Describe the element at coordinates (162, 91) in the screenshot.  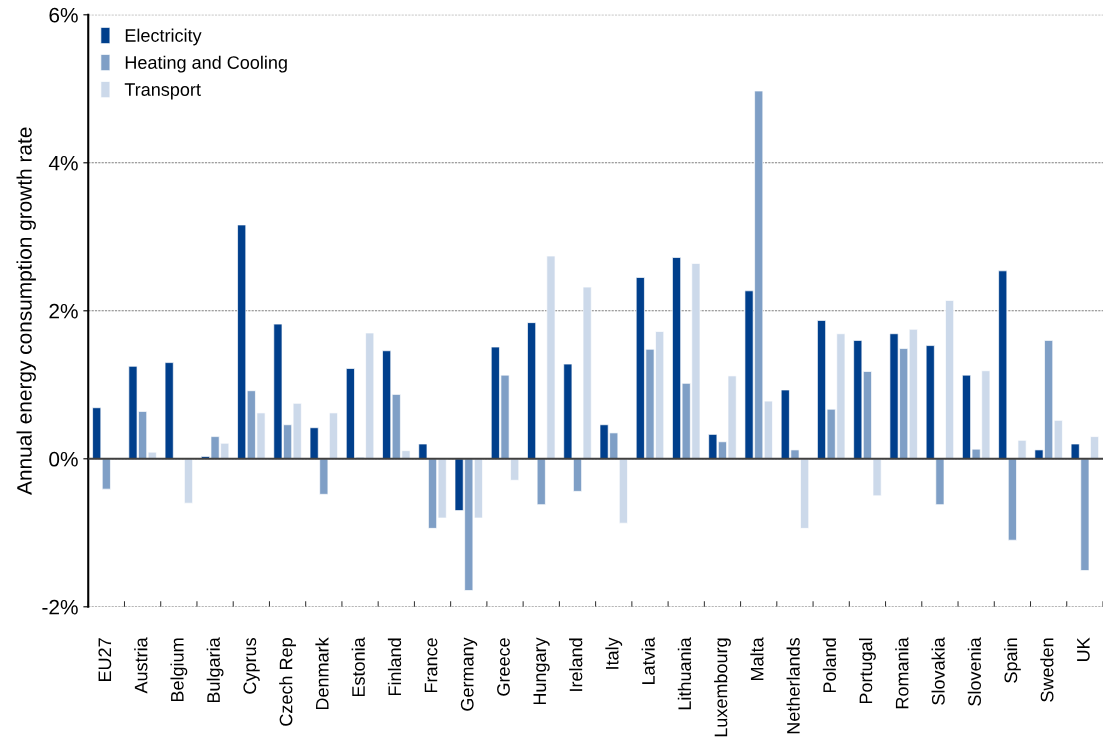
I see `legend-label: Transport` at that location.